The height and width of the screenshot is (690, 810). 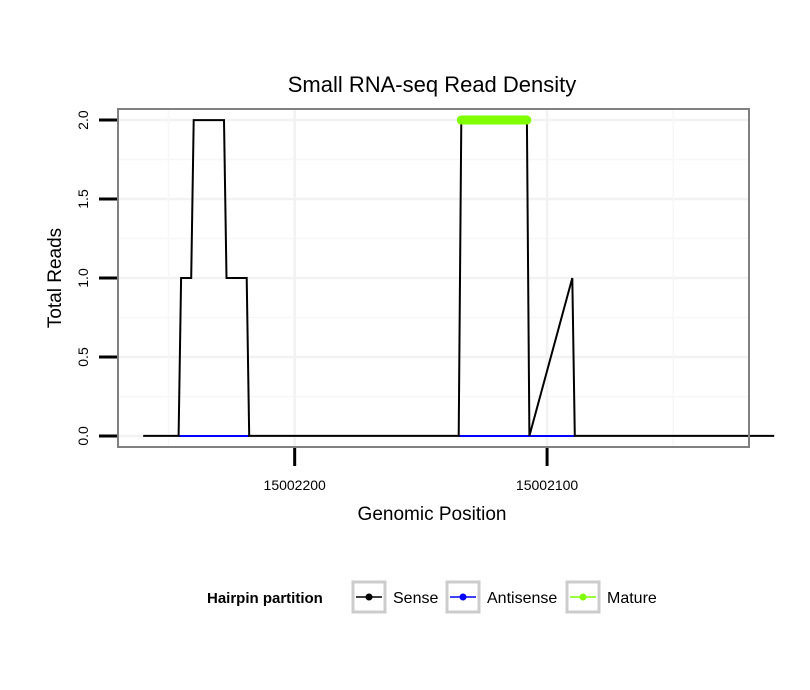 I want to click on legend-key-antisense-dot, so click(x=463, y=597).